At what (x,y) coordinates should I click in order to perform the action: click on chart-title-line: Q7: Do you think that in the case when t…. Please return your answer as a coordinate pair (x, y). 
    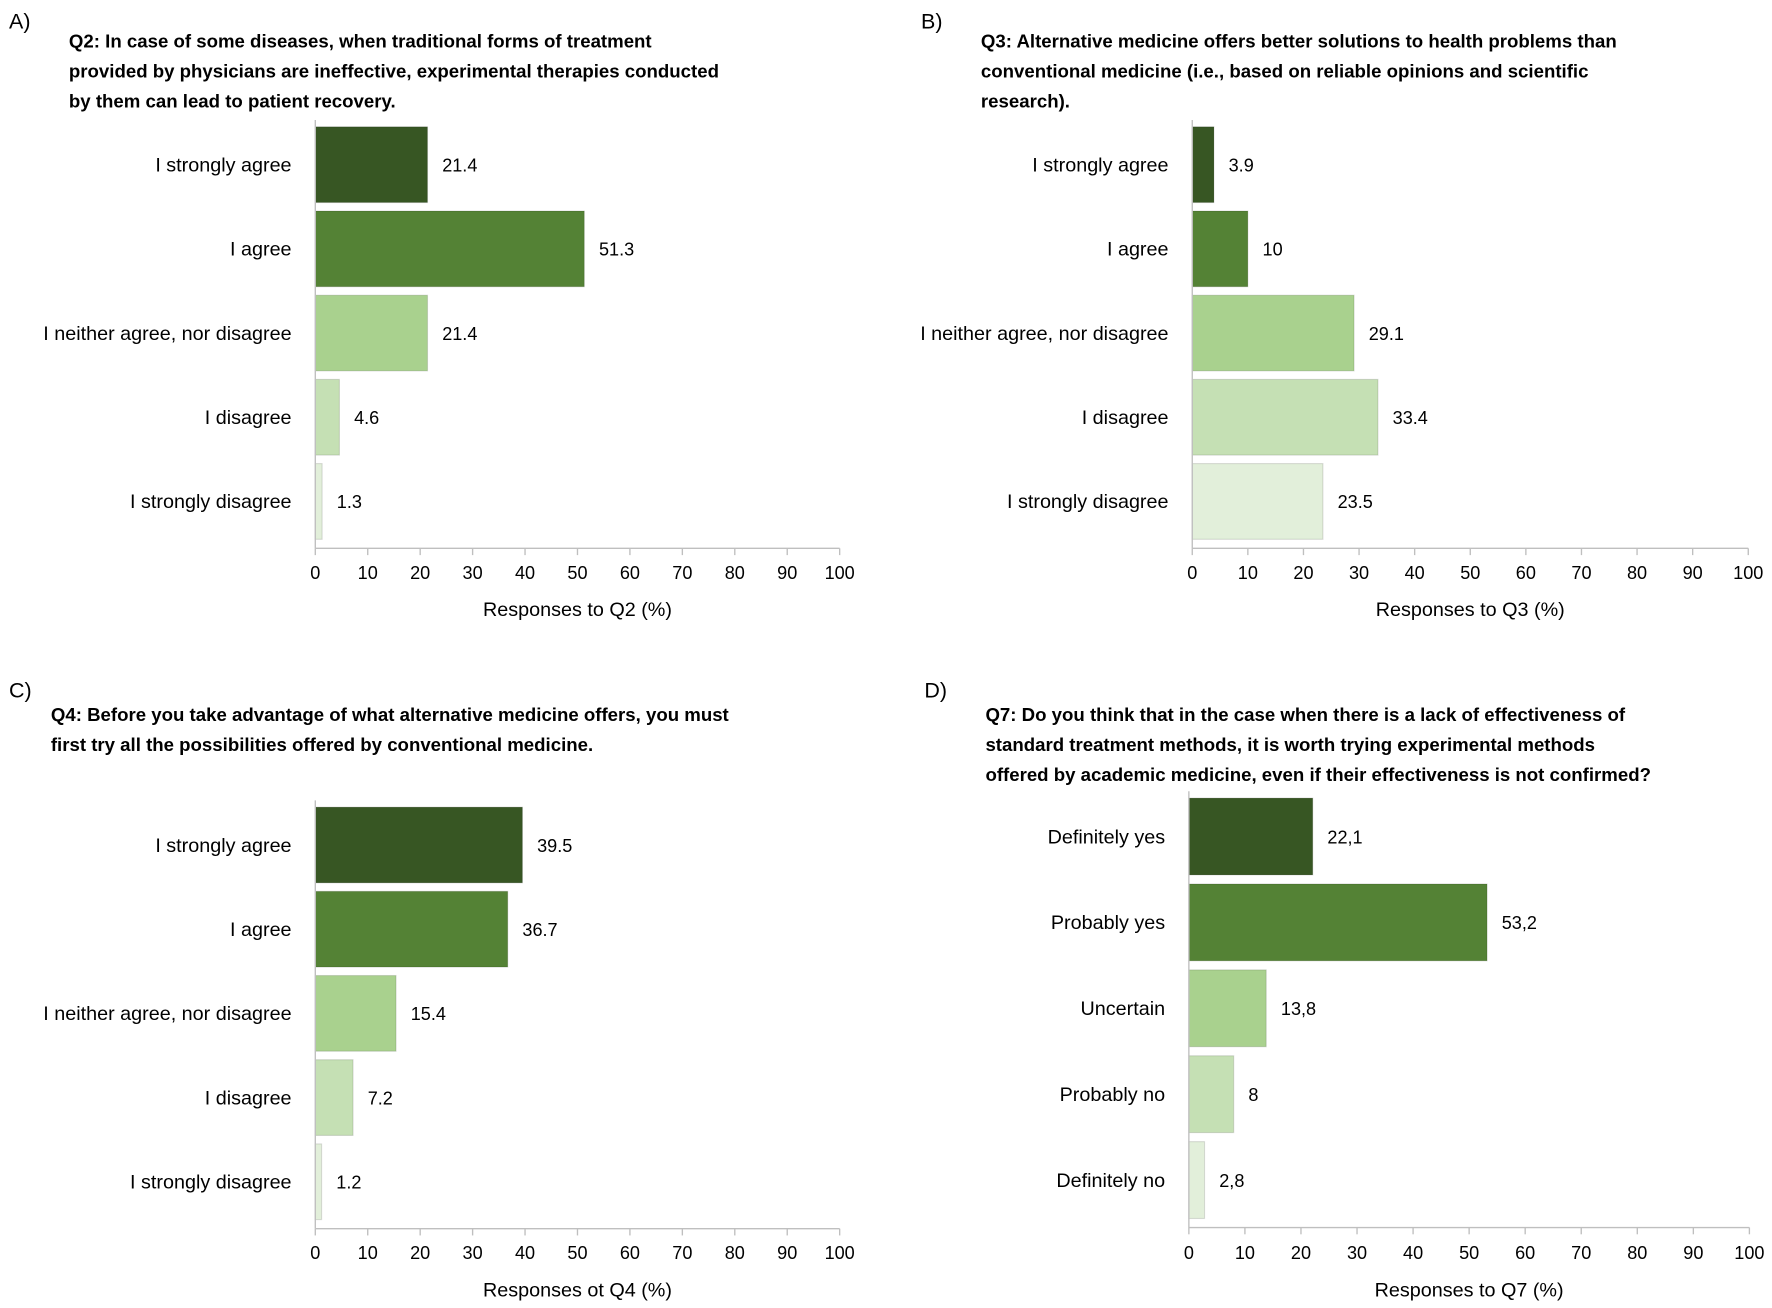
    Looking at the image, I should click on (1305, 714).